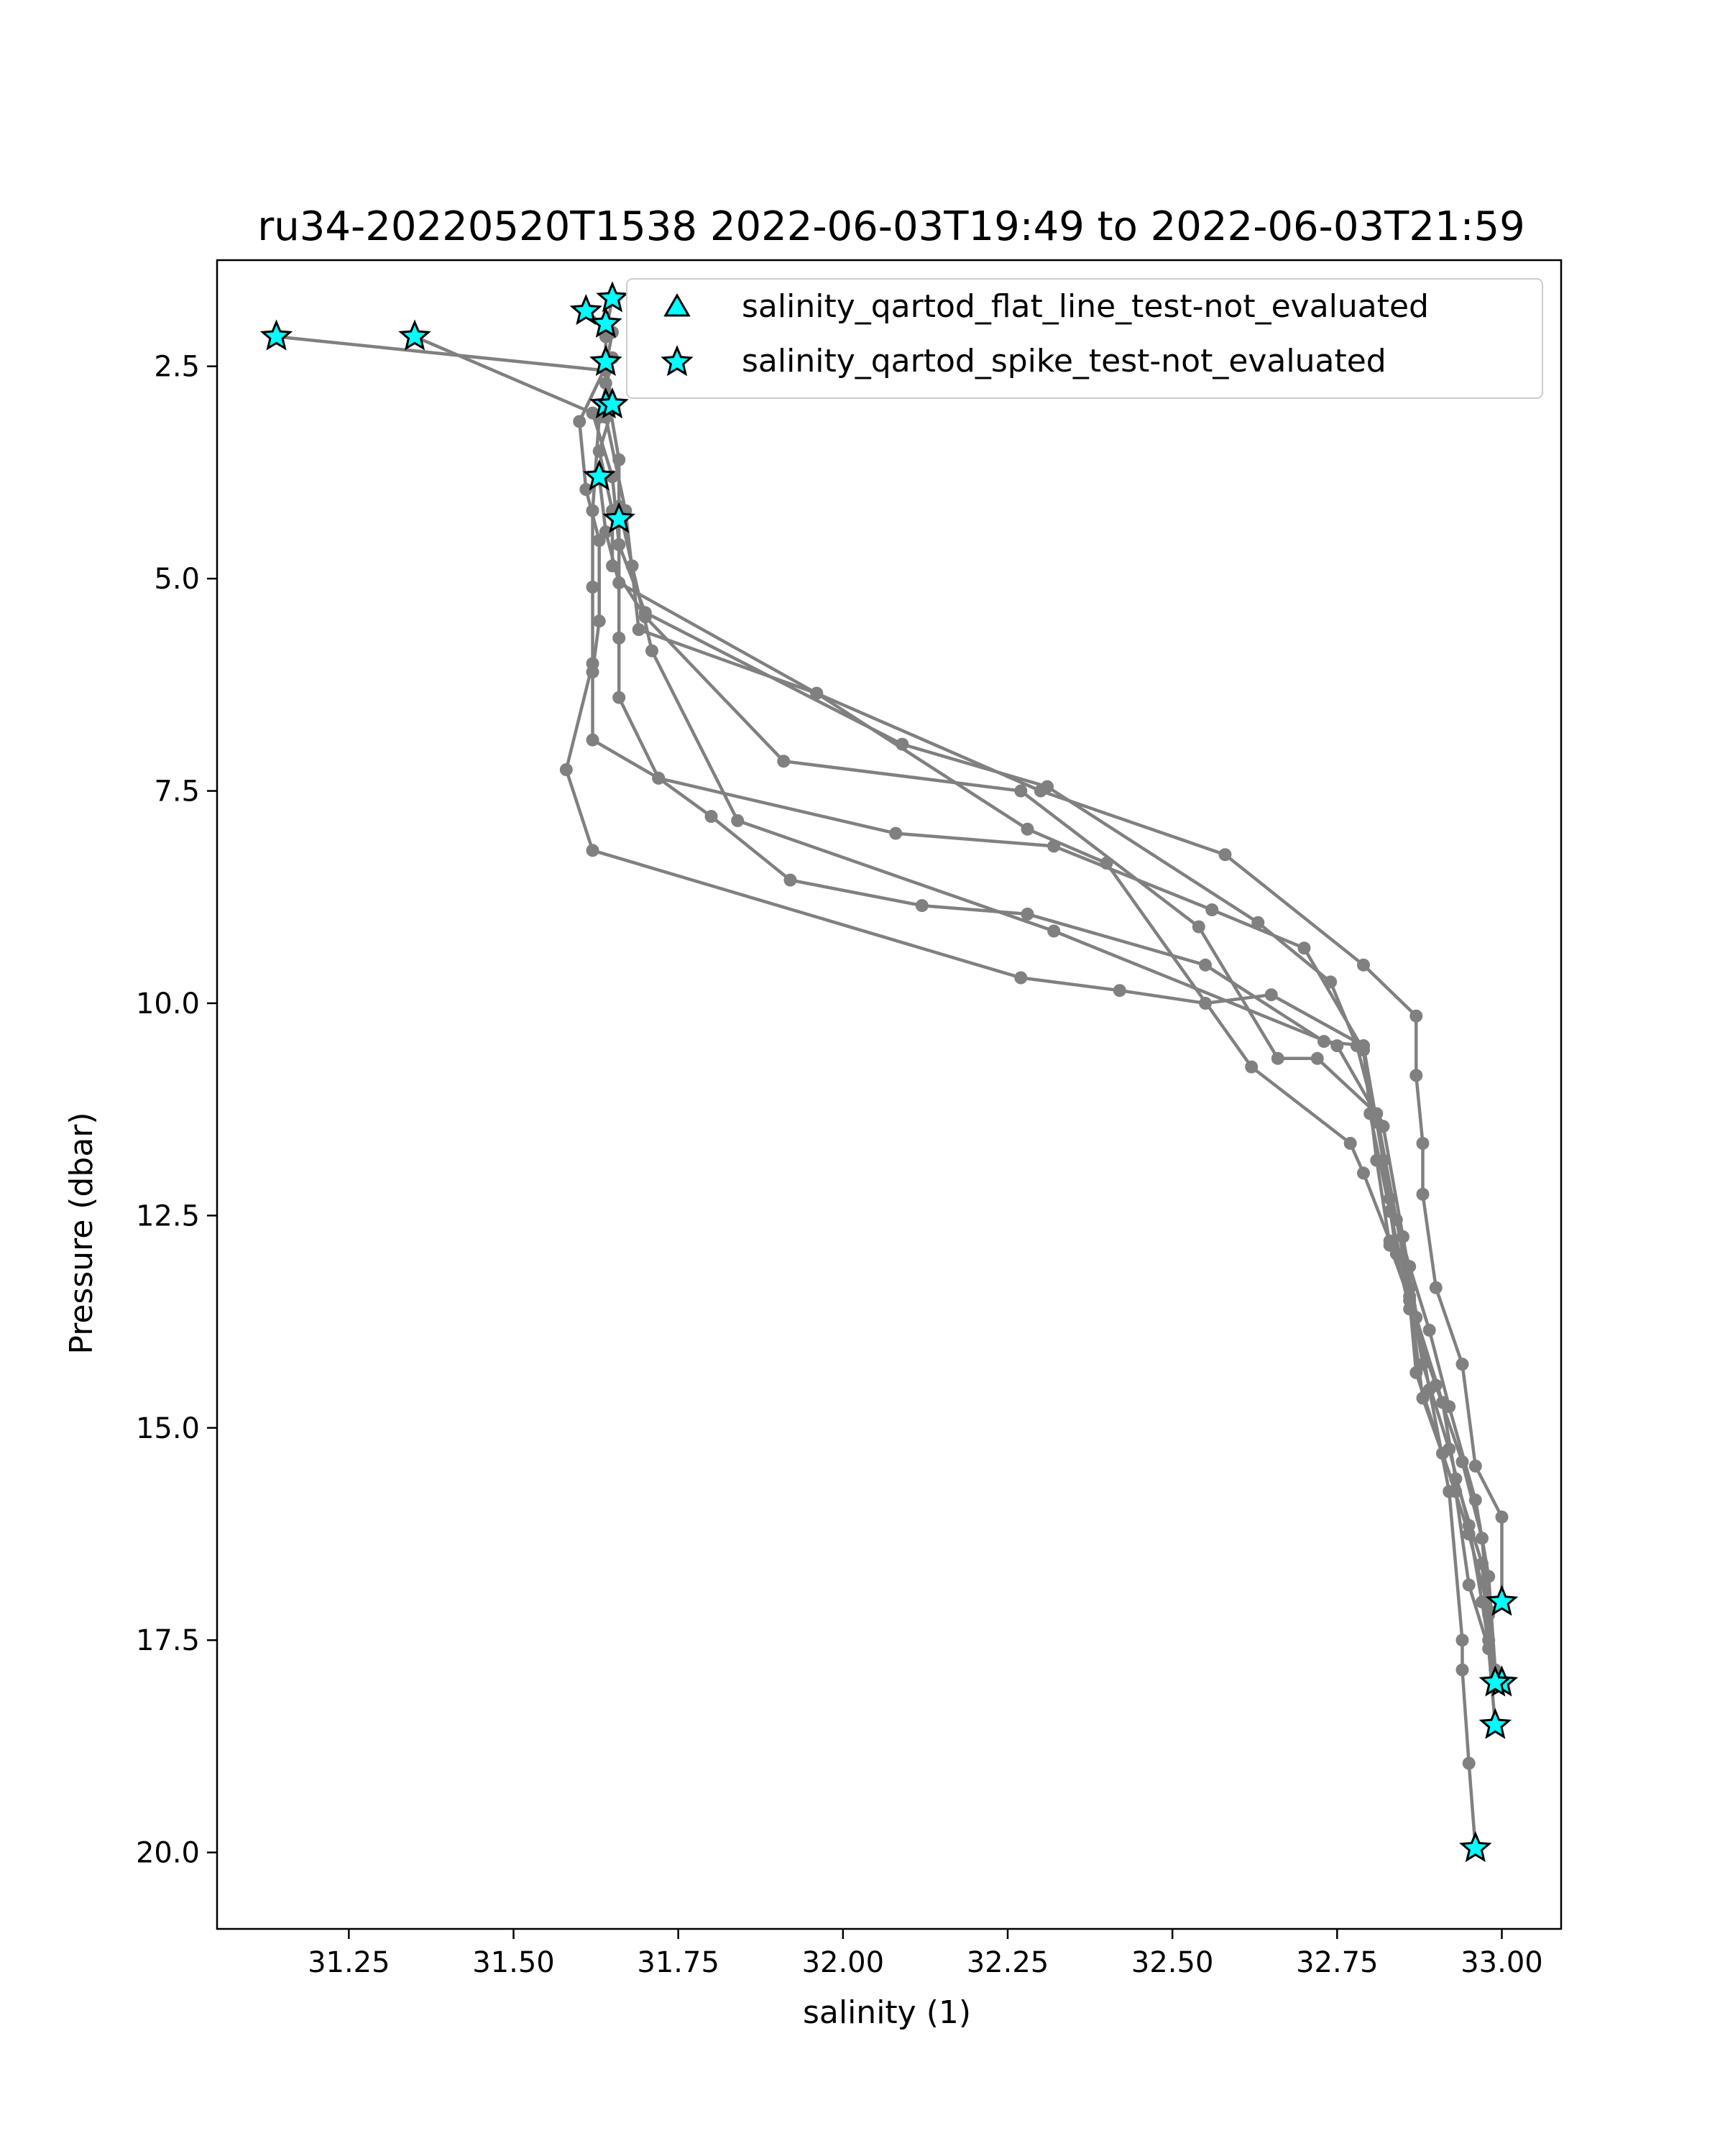 This screenshot has height=2156, width=1725. Describe the element at coordinates (1501, 1963) in the screenshot. I see `x-tick-label: 33.00` at that location.